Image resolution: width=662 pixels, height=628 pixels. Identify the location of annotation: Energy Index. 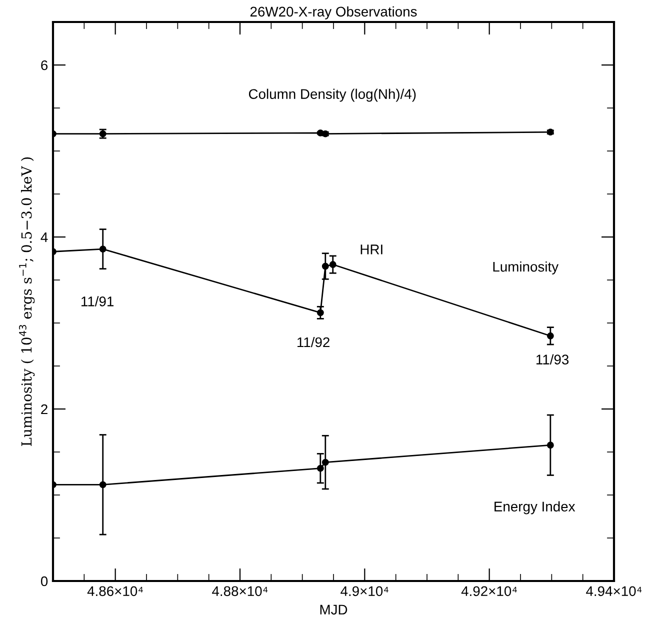
(535, 507).